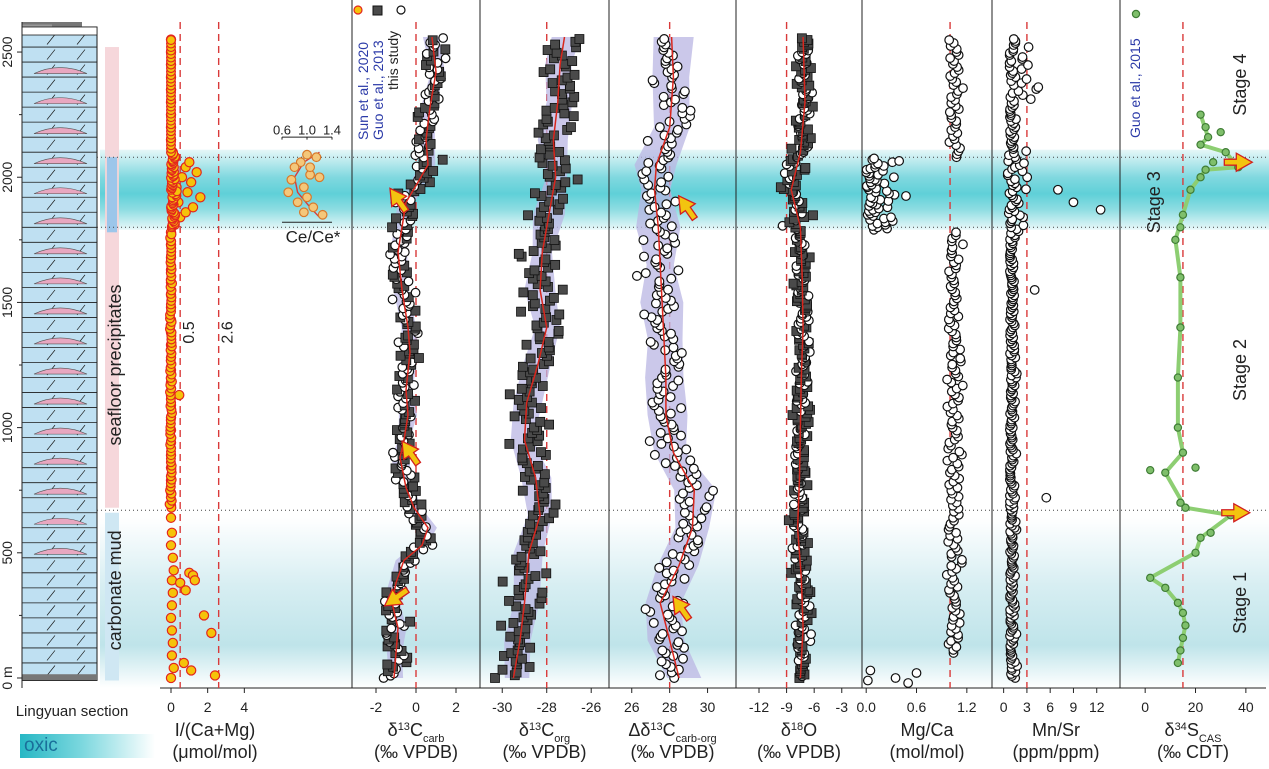 Image resolution: width=1269 pixels, height=769 pixels. I want to click on x-tick-label: -6, so click(814, 707).